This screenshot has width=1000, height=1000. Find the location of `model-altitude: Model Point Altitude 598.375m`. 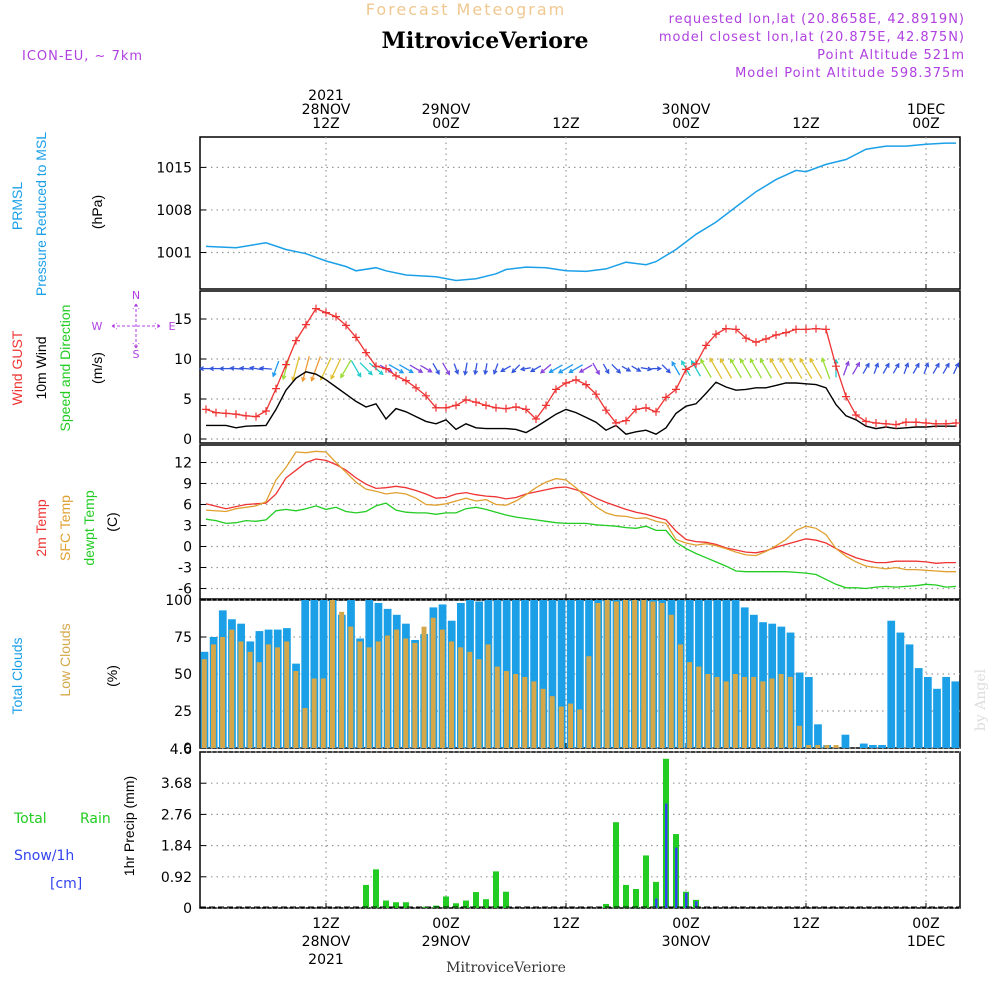

model-altitude: Model Point Altitude 598.375m is located at coordinates (850, 73).